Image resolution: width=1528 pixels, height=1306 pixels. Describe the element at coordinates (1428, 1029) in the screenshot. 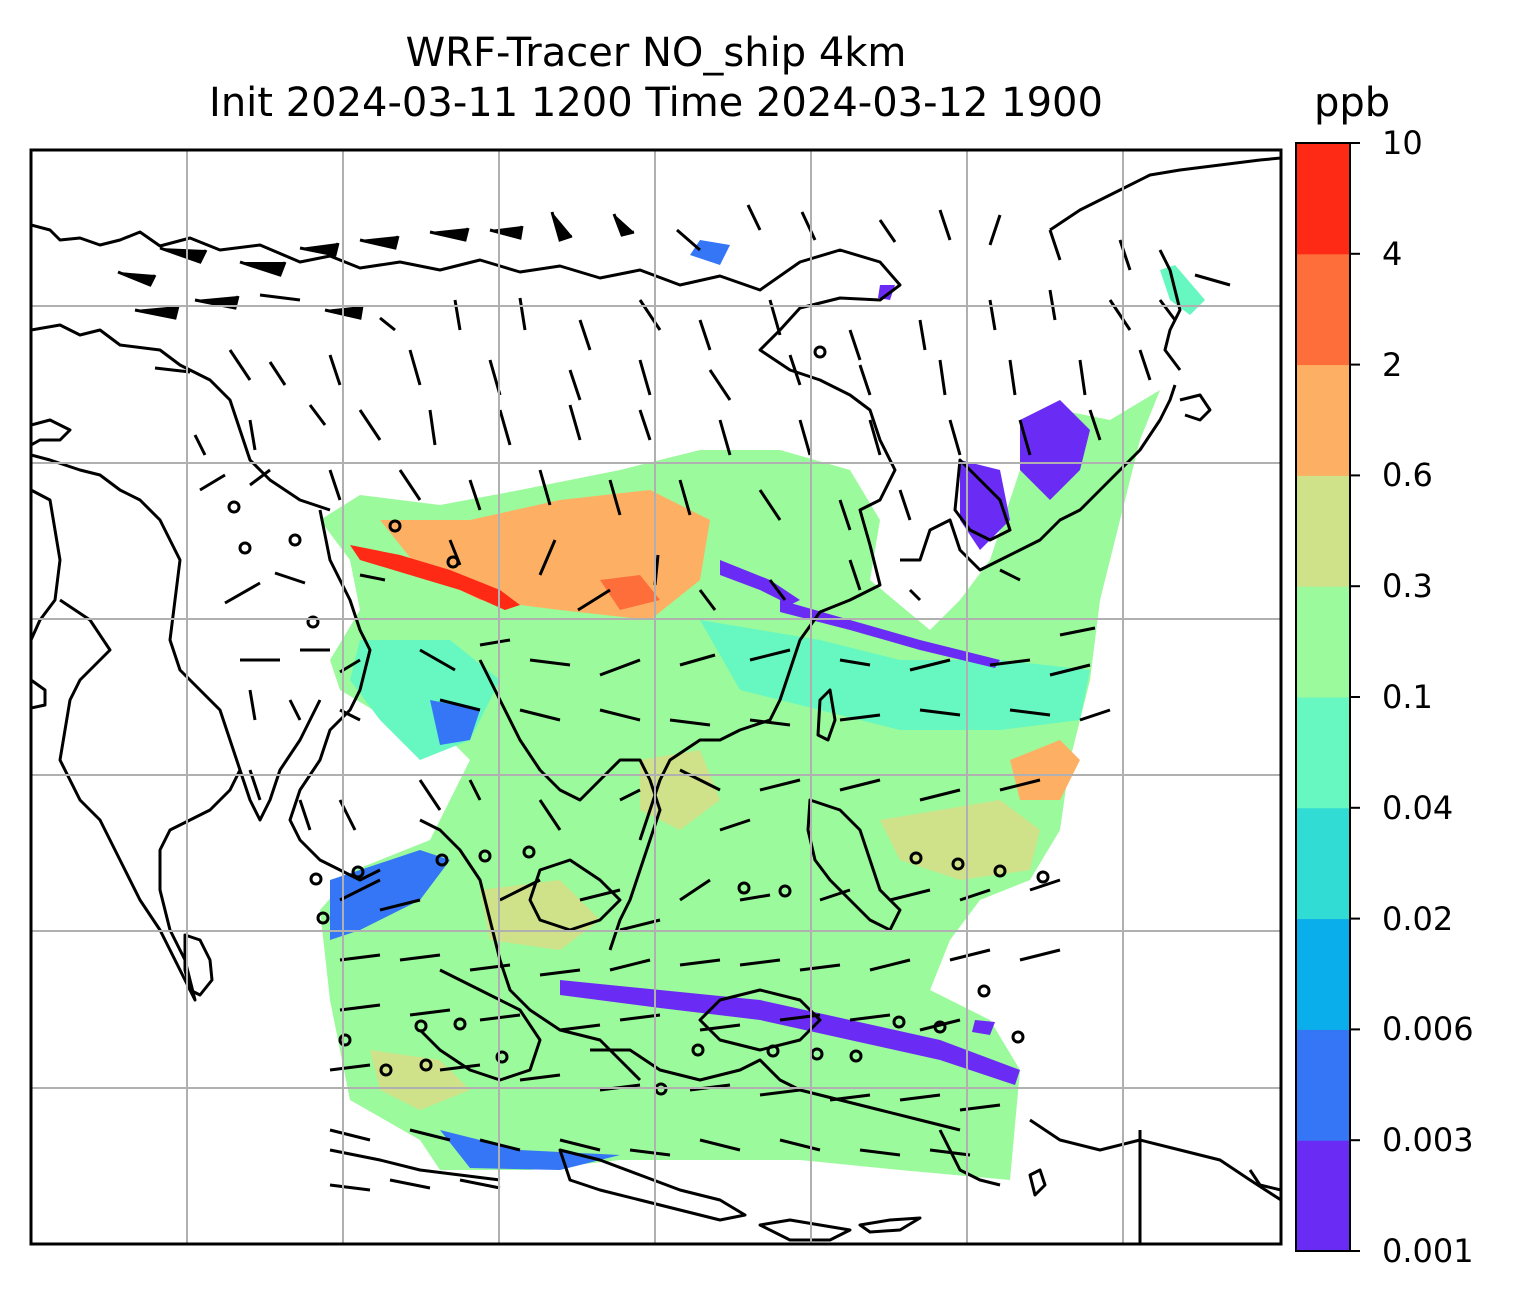

I see `colorbar-tick-label: 0.006` at that location.